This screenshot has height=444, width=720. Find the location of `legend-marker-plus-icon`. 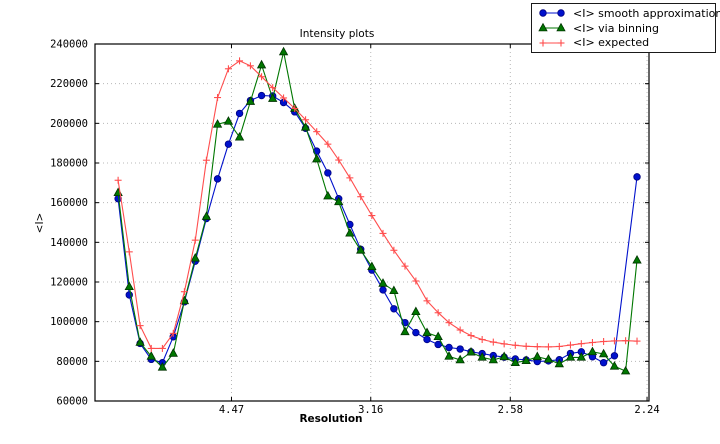

legend-marker-plus-icon is located at coordinates (552, 43).